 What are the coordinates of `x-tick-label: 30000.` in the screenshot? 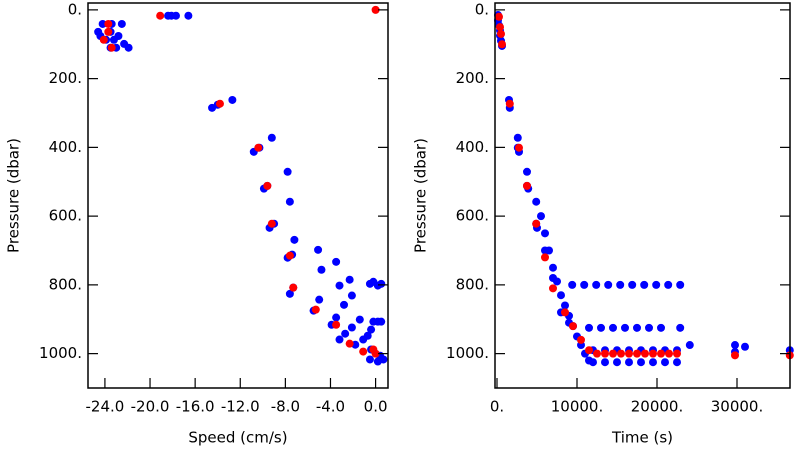 It's located at (737, 407).